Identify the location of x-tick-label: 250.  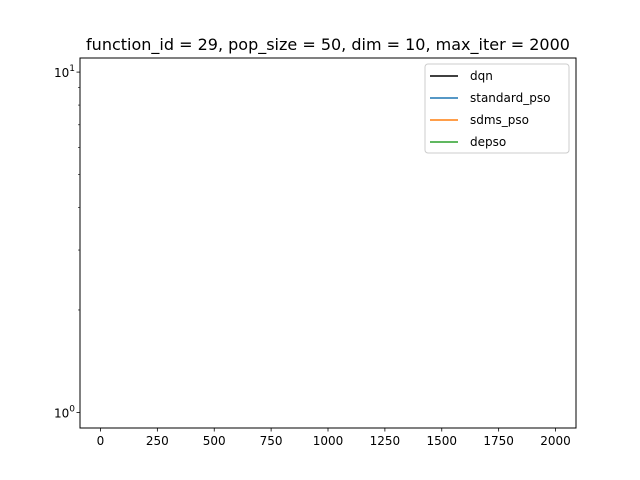
(157, 441).